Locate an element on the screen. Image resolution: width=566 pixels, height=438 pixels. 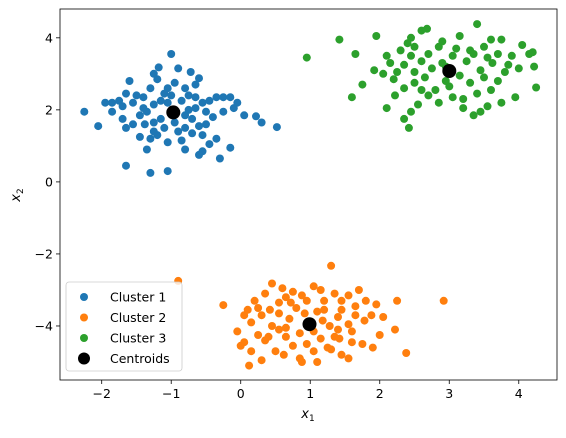
legend-label: Centroids is located at coordinates (140, 358).